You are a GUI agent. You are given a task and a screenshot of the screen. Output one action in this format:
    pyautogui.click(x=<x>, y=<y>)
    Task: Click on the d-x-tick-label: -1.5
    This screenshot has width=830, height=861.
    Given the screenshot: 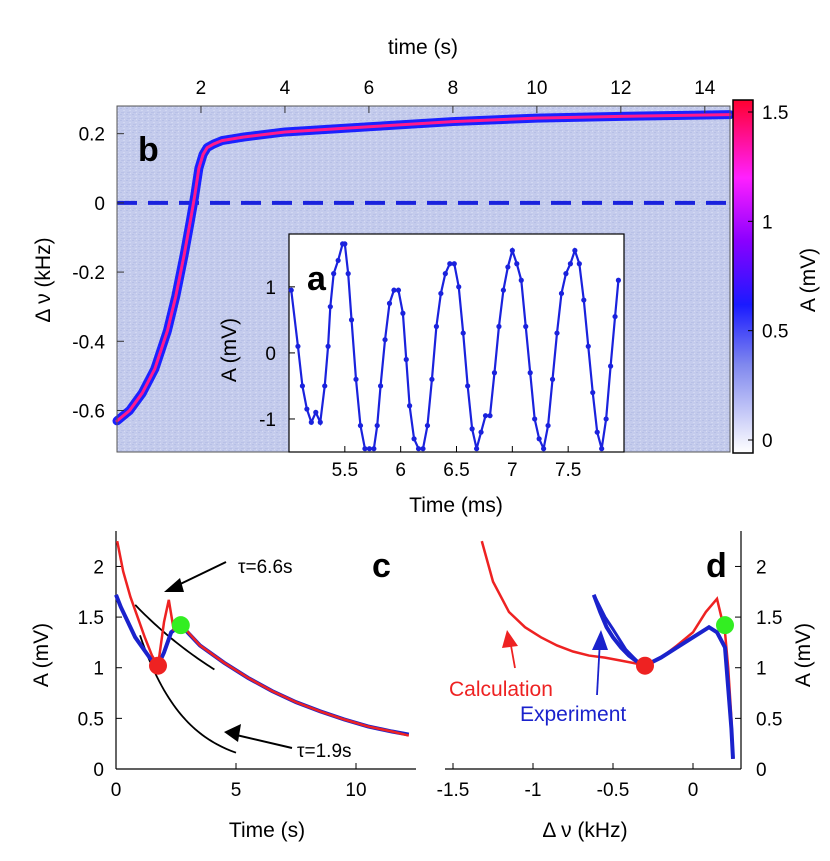 What is the action you would take?
    pyautogui.click(x=453, y=790)
    